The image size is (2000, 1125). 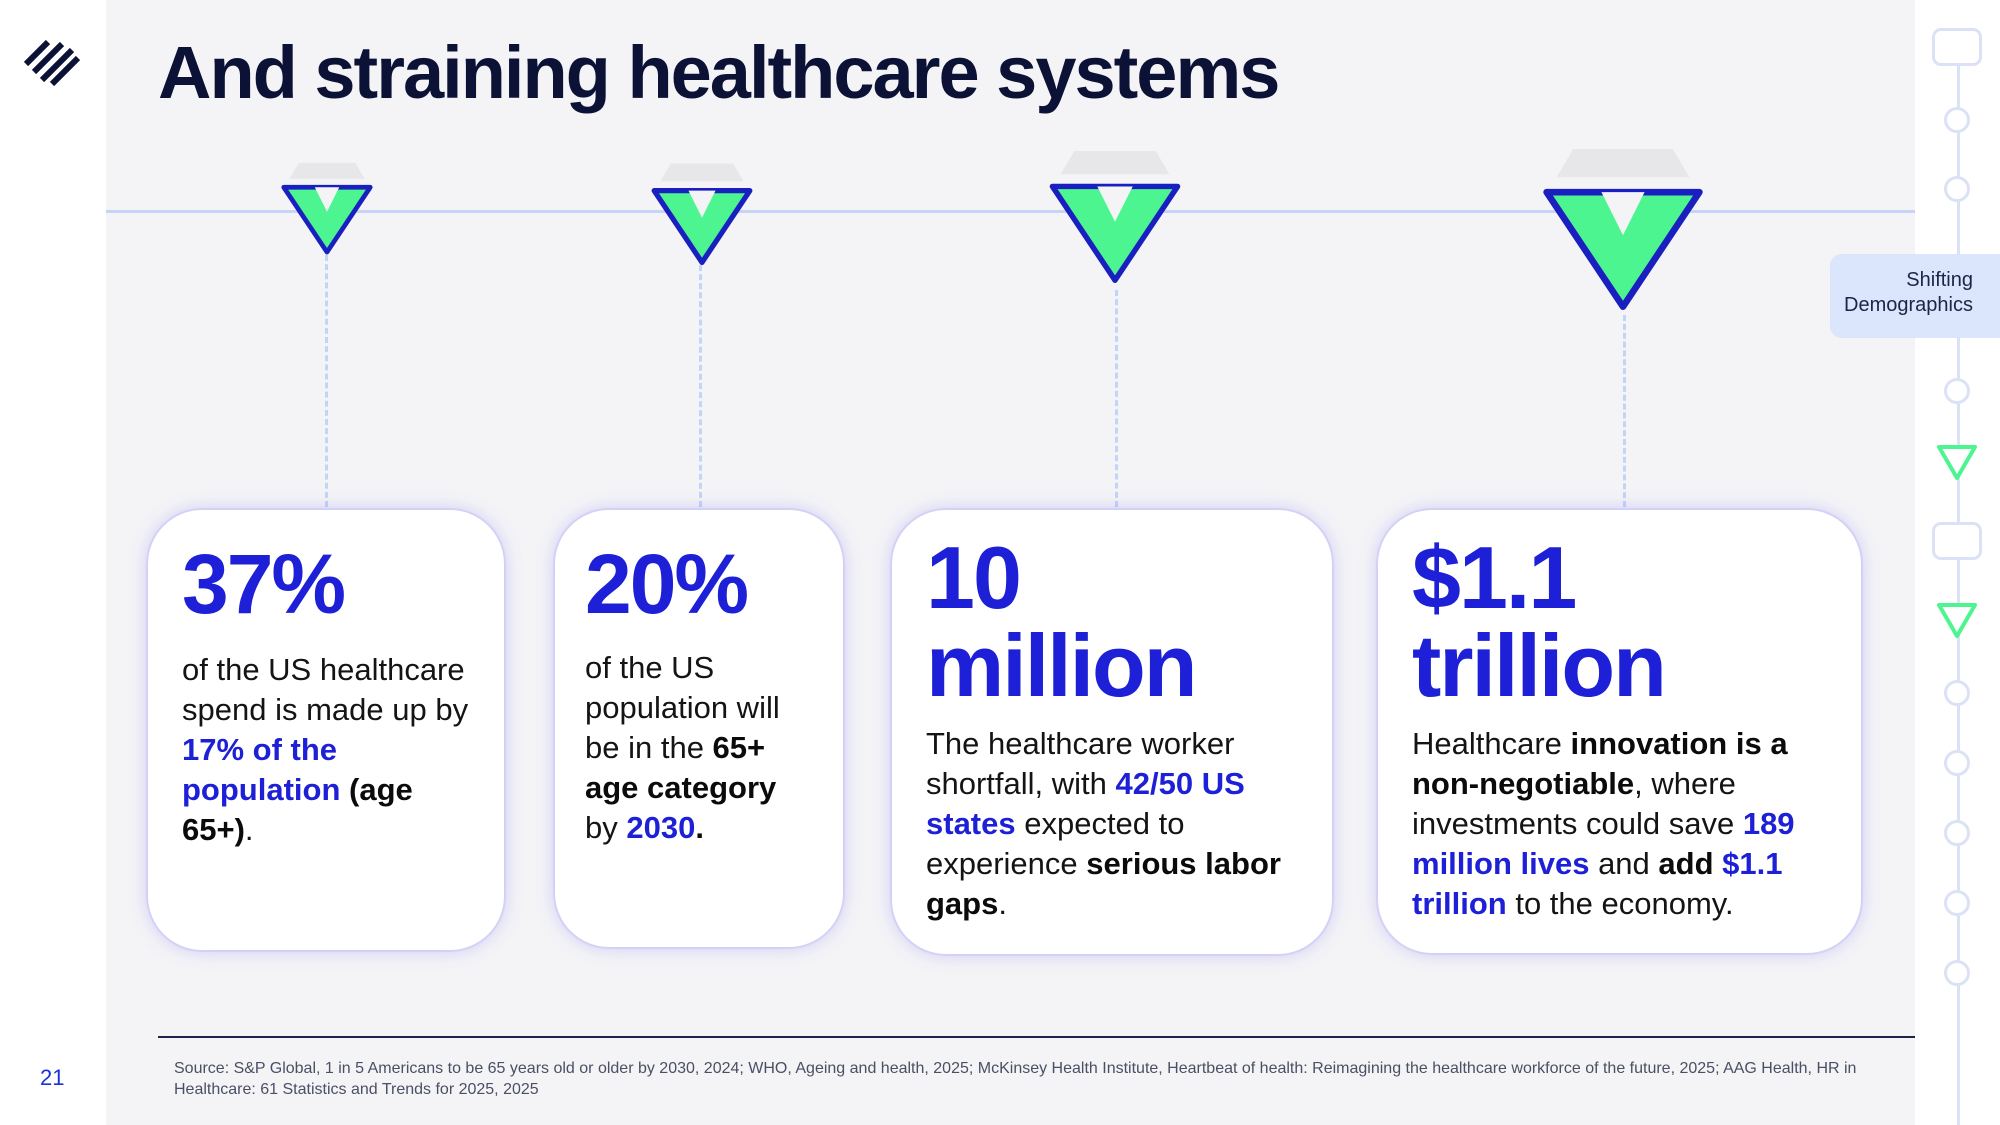 I want to click on page-number: 21, so click(x=52, y=1077).